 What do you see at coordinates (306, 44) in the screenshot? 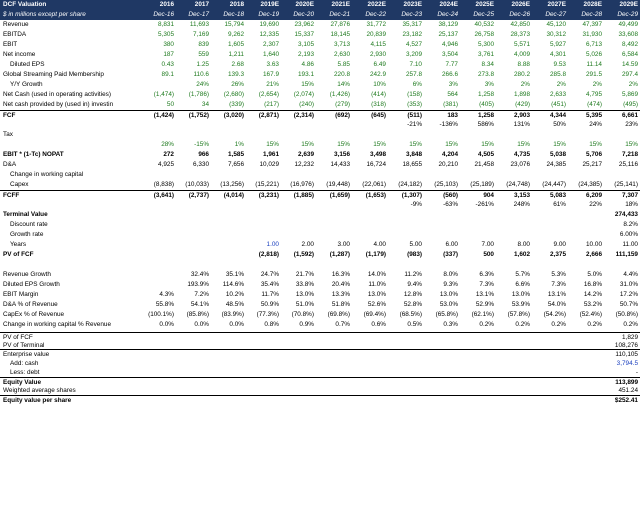
I see `cell-value: 3,105` at bounding box center [306, 44].